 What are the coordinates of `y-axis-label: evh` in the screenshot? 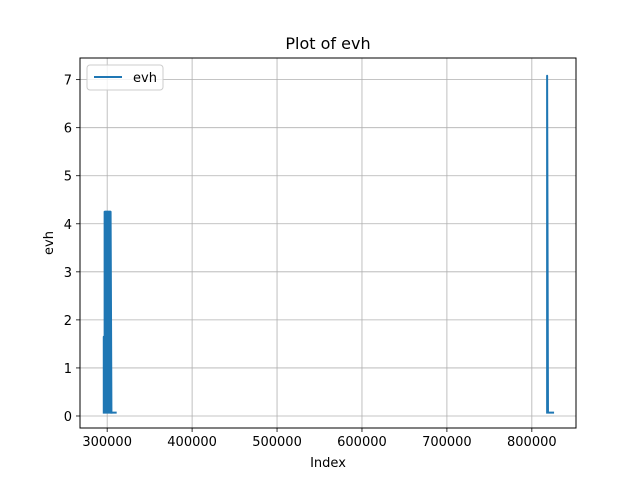 It's located at (49, 243).